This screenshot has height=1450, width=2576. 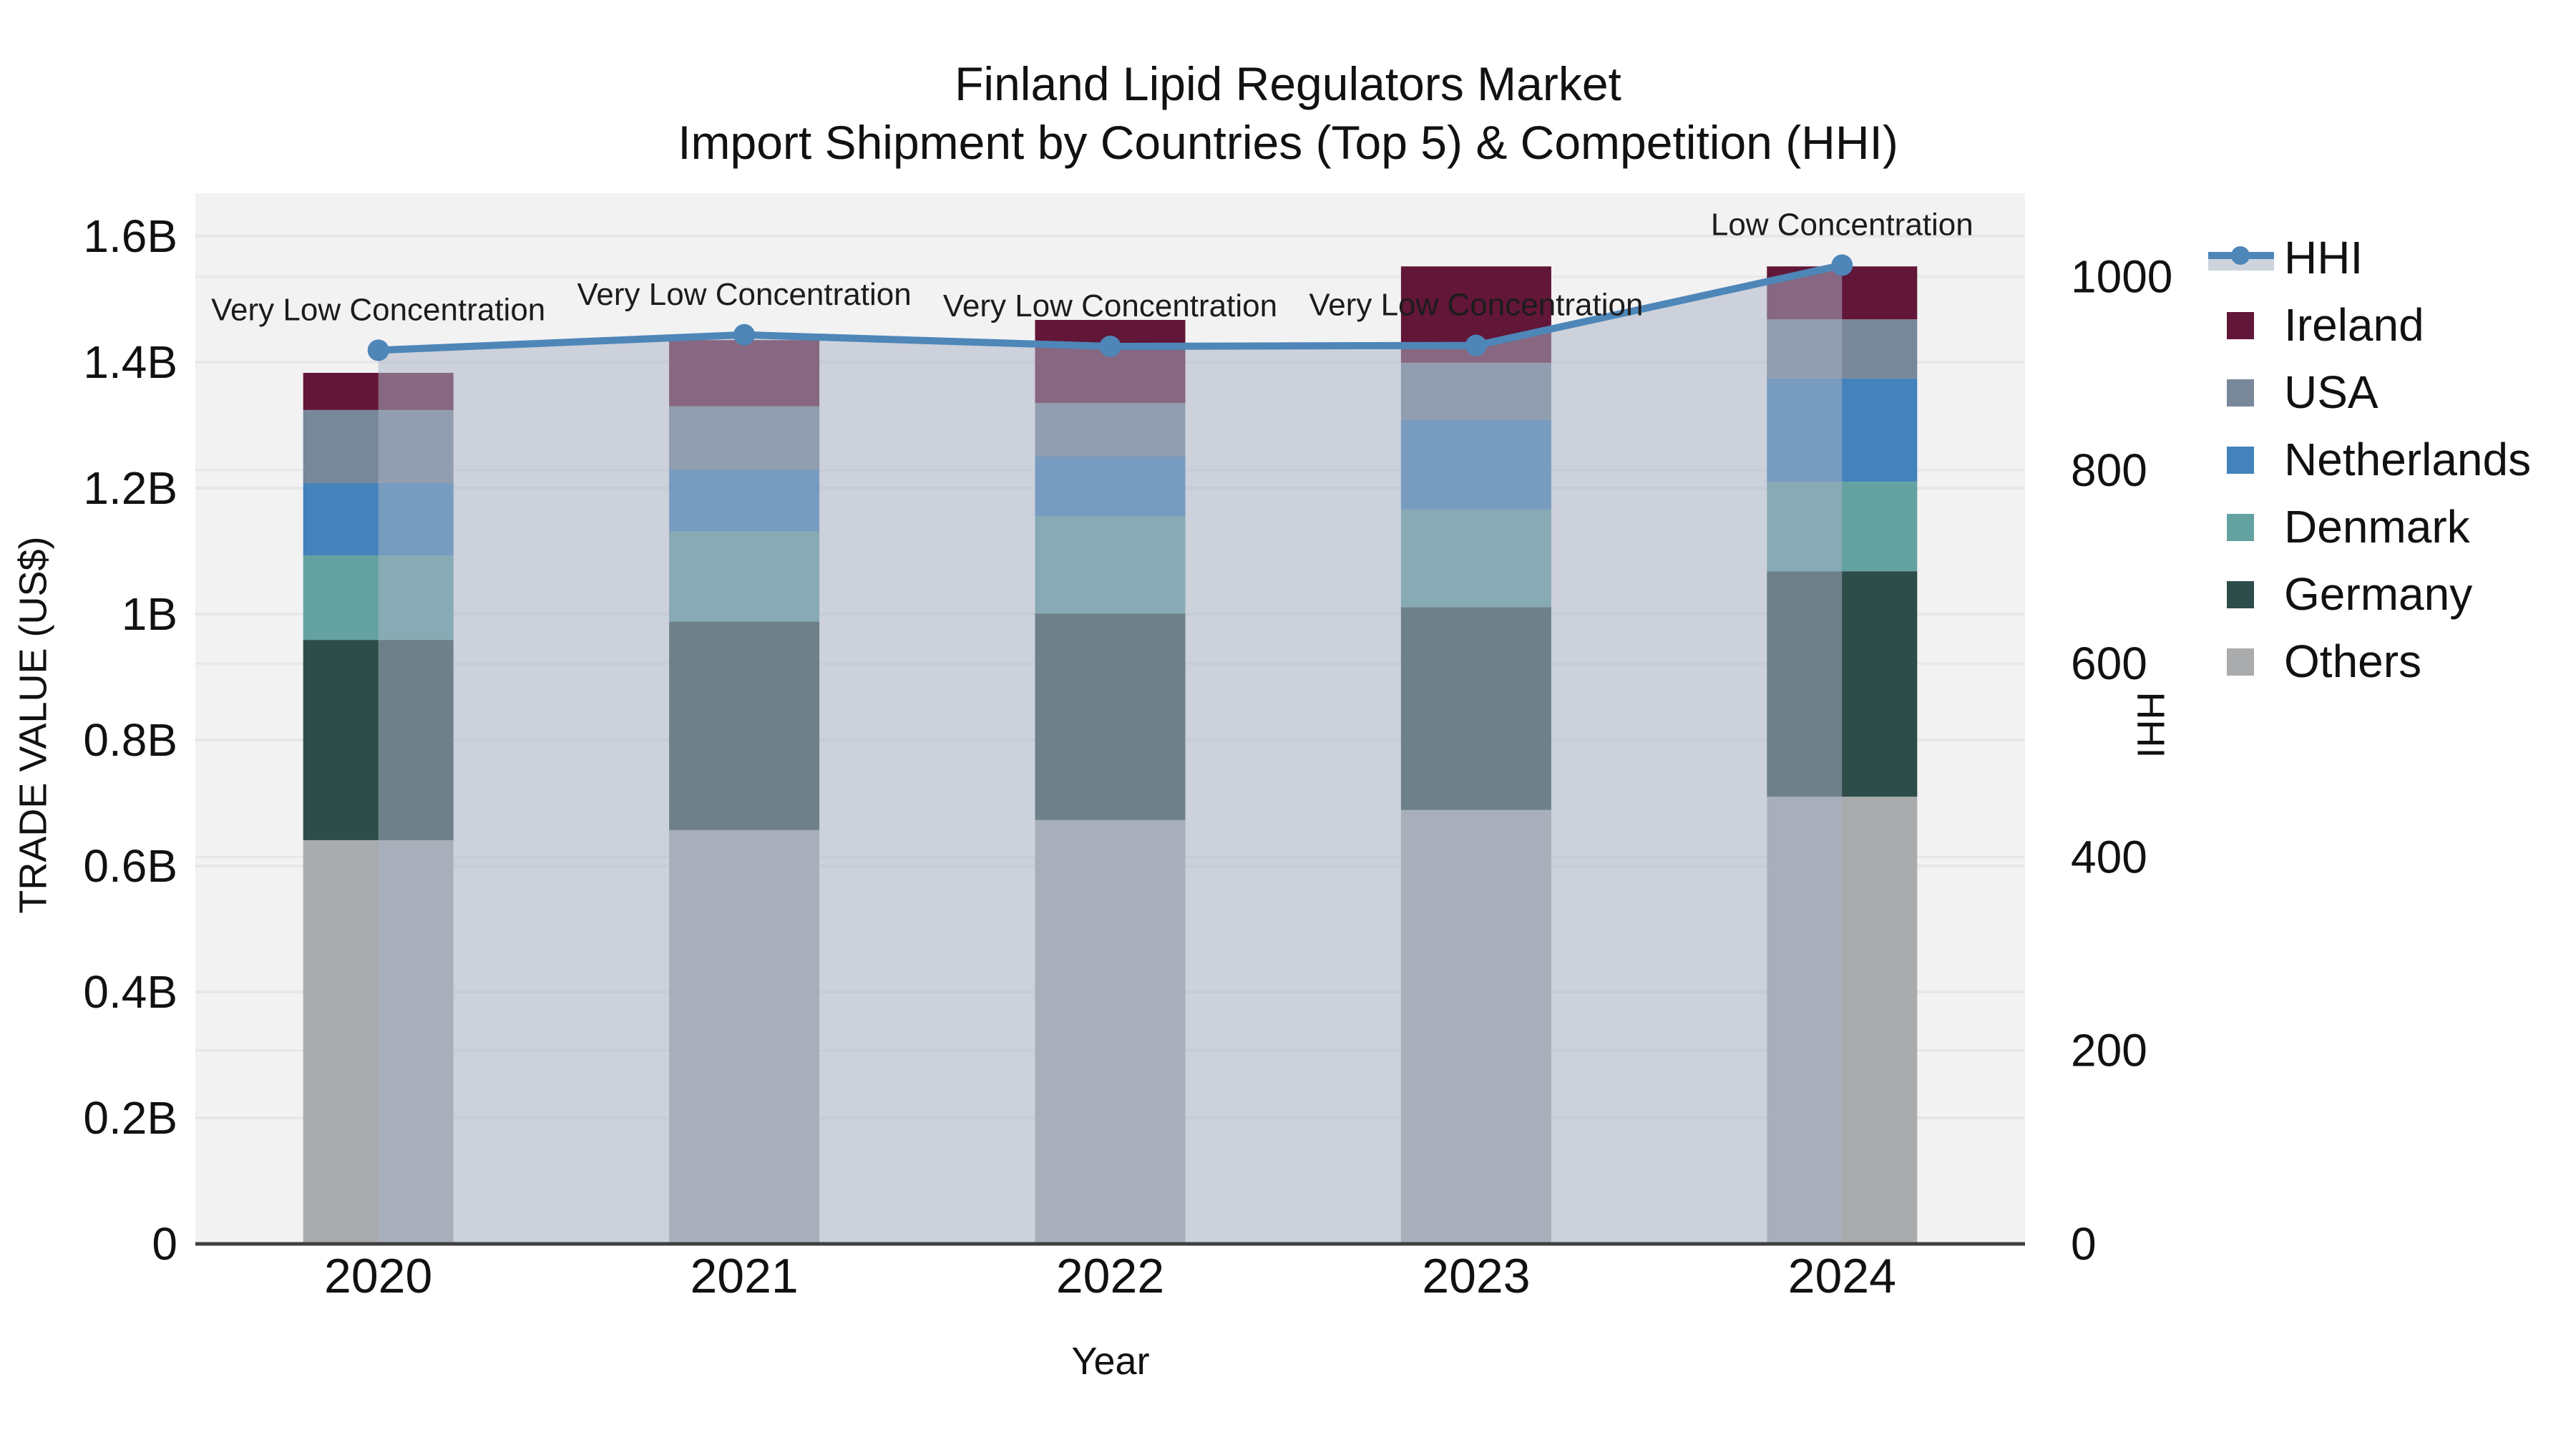 I want to click on annotation-2022: Very Low Concentration, so click(x=1110, y=305).